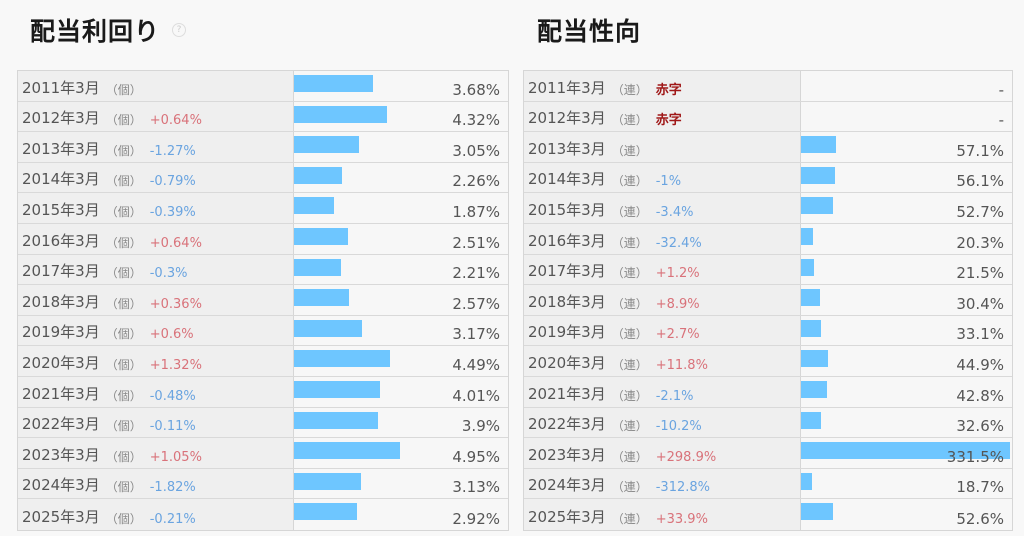  I want to click on value-cell: 56.1%, so click(905, 178).